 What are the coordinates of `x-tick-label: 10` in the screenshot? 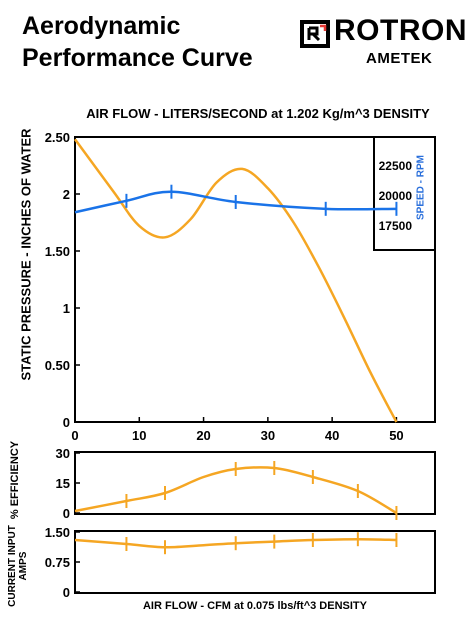 It's located at (139, 435).